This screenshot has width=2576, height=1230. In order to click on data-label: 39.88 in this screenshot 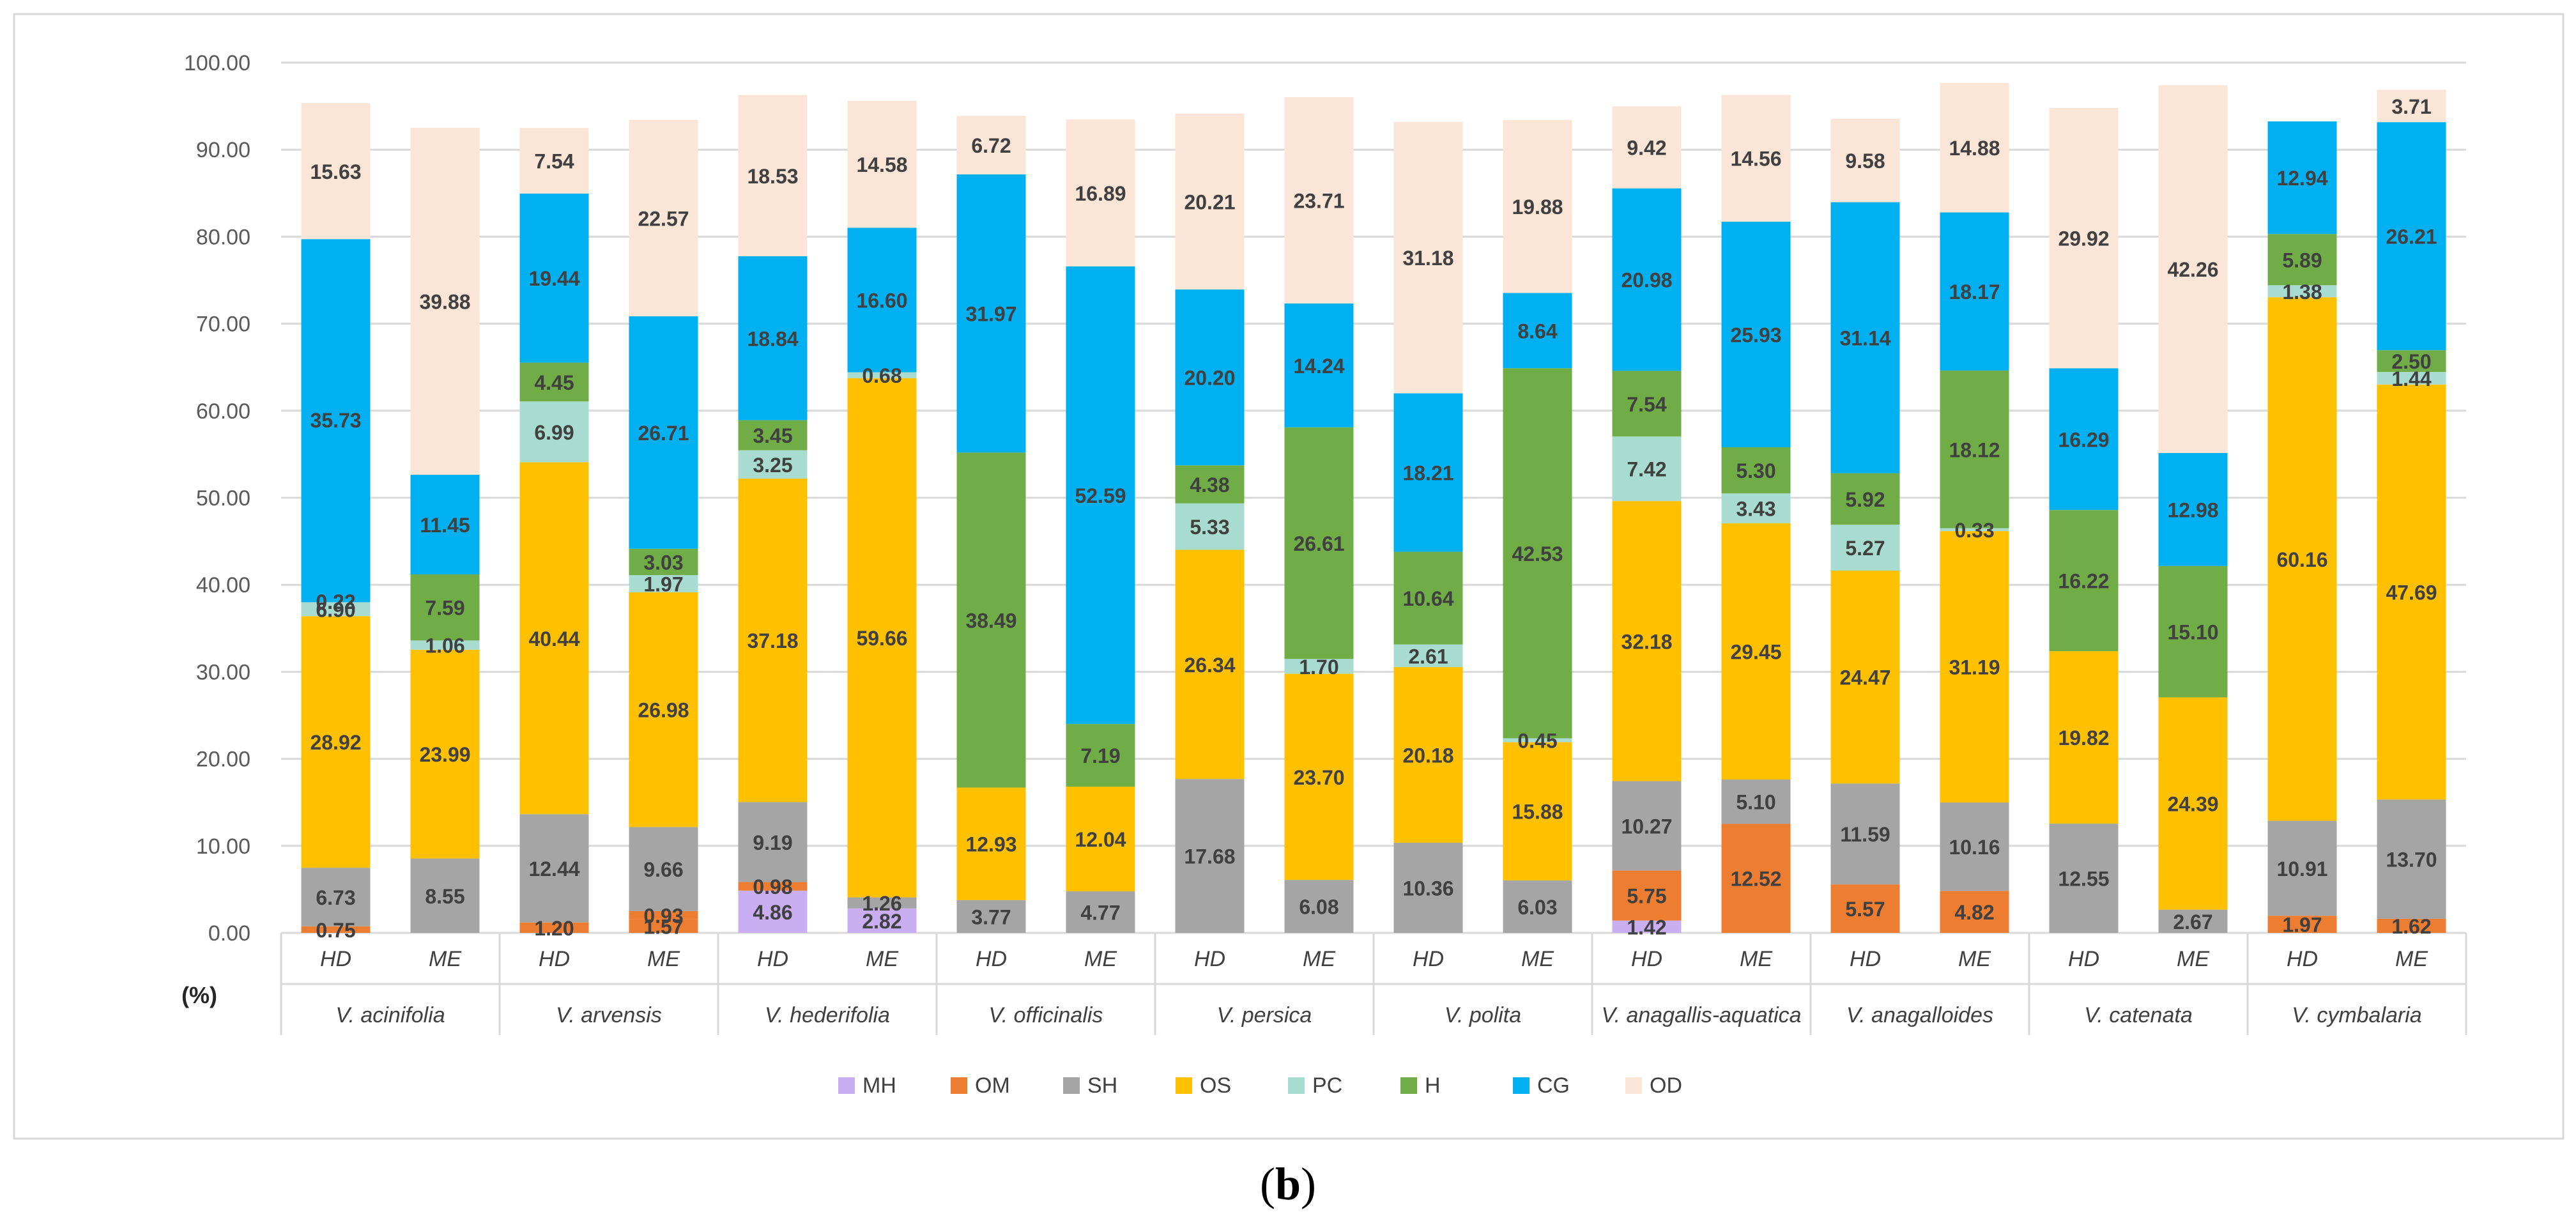, I will do `click(444, 301)`.